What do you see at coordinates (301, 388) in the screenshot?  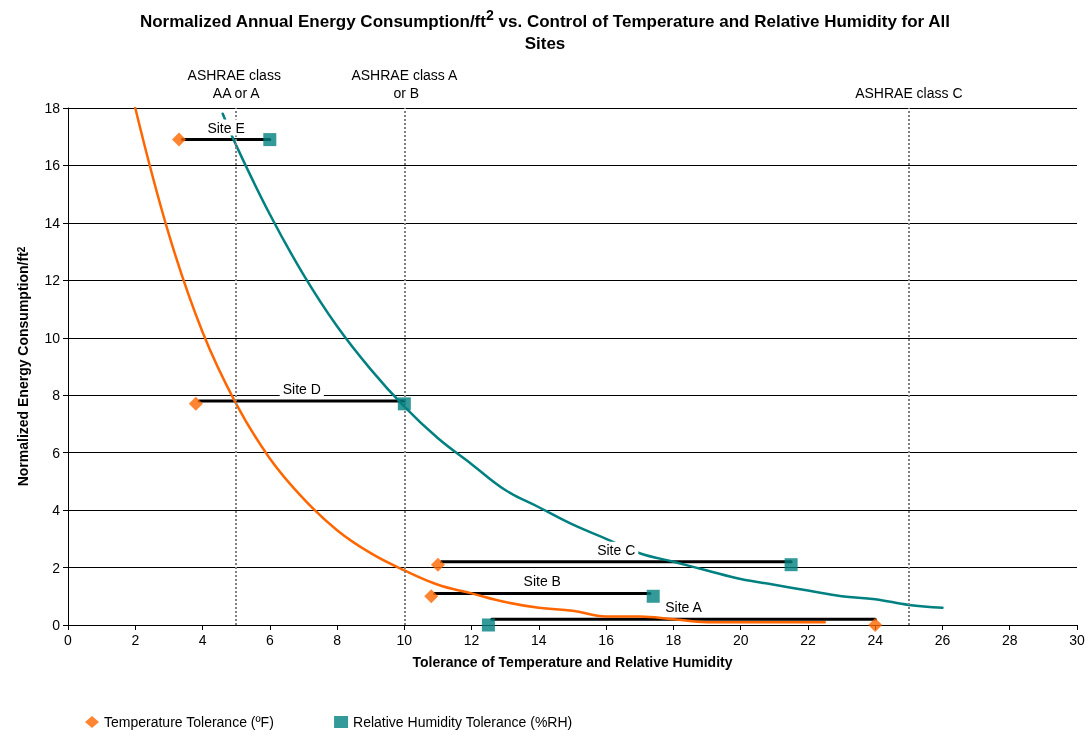 I see `series-label: Site D` at bounding box center [301, 388].